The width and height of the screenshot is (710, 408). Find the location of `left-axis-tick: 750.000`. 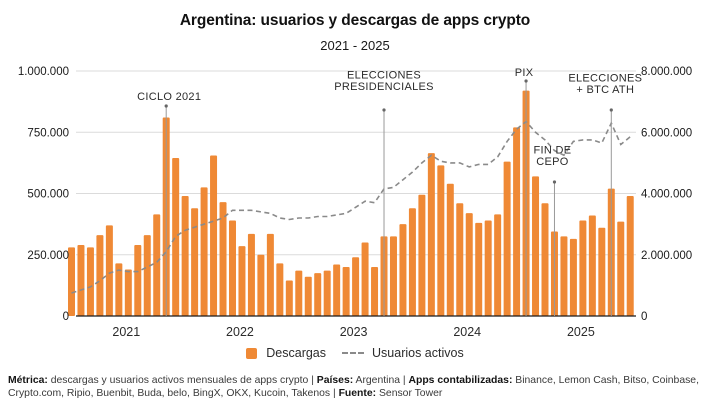

left-axis-tick: 750.000 is located at coordinates (48, 133).